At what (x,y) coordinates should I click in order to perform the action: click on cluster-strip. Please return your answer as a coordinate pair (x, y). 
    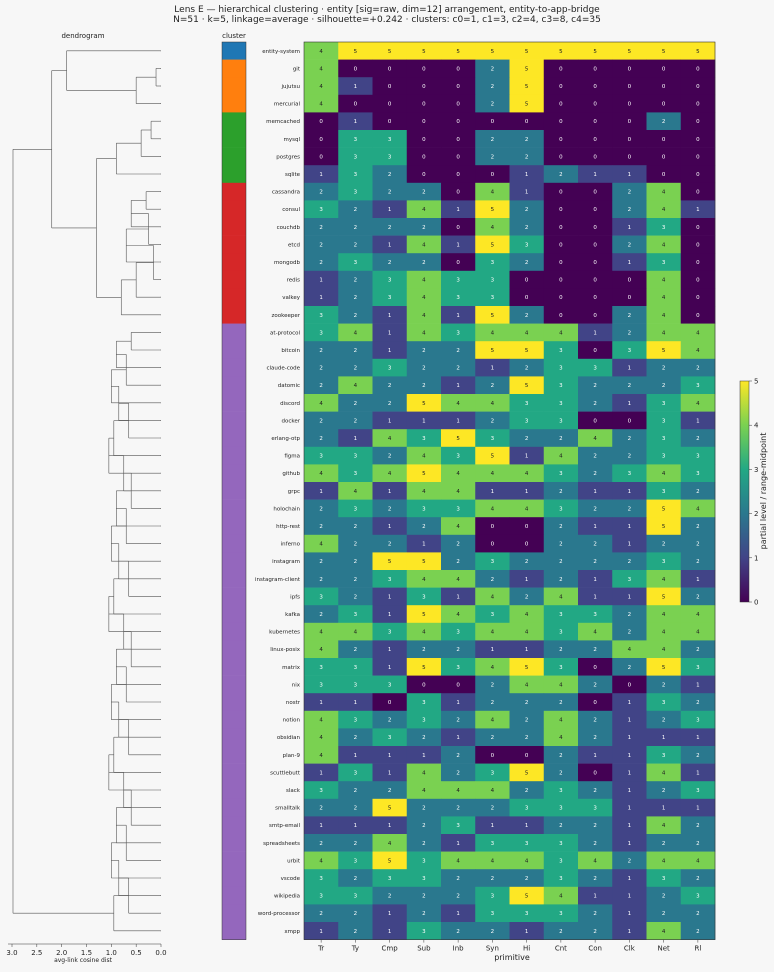
    Looking at the image, I should click on (234, 490).